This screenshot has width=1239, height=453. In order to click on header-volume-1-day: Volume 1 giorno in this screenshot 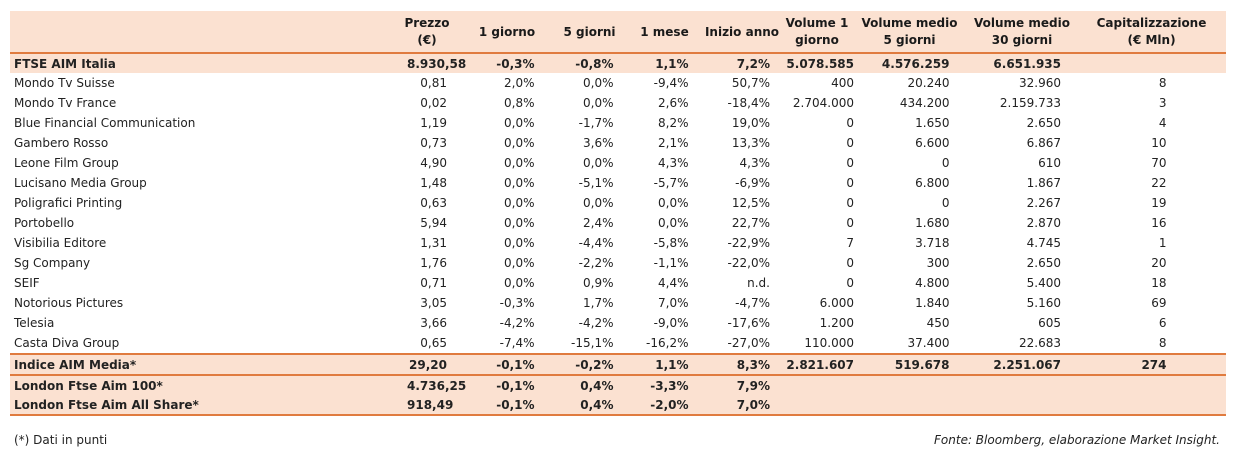, I will do `click(817, 32)`.